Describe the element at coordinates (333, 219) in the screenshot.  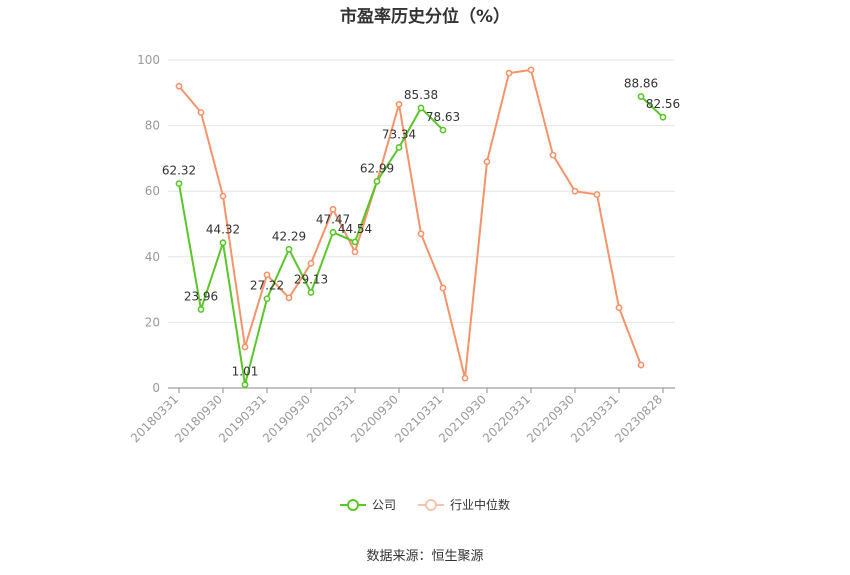
I see `data-label-company: 47.47` at that location.